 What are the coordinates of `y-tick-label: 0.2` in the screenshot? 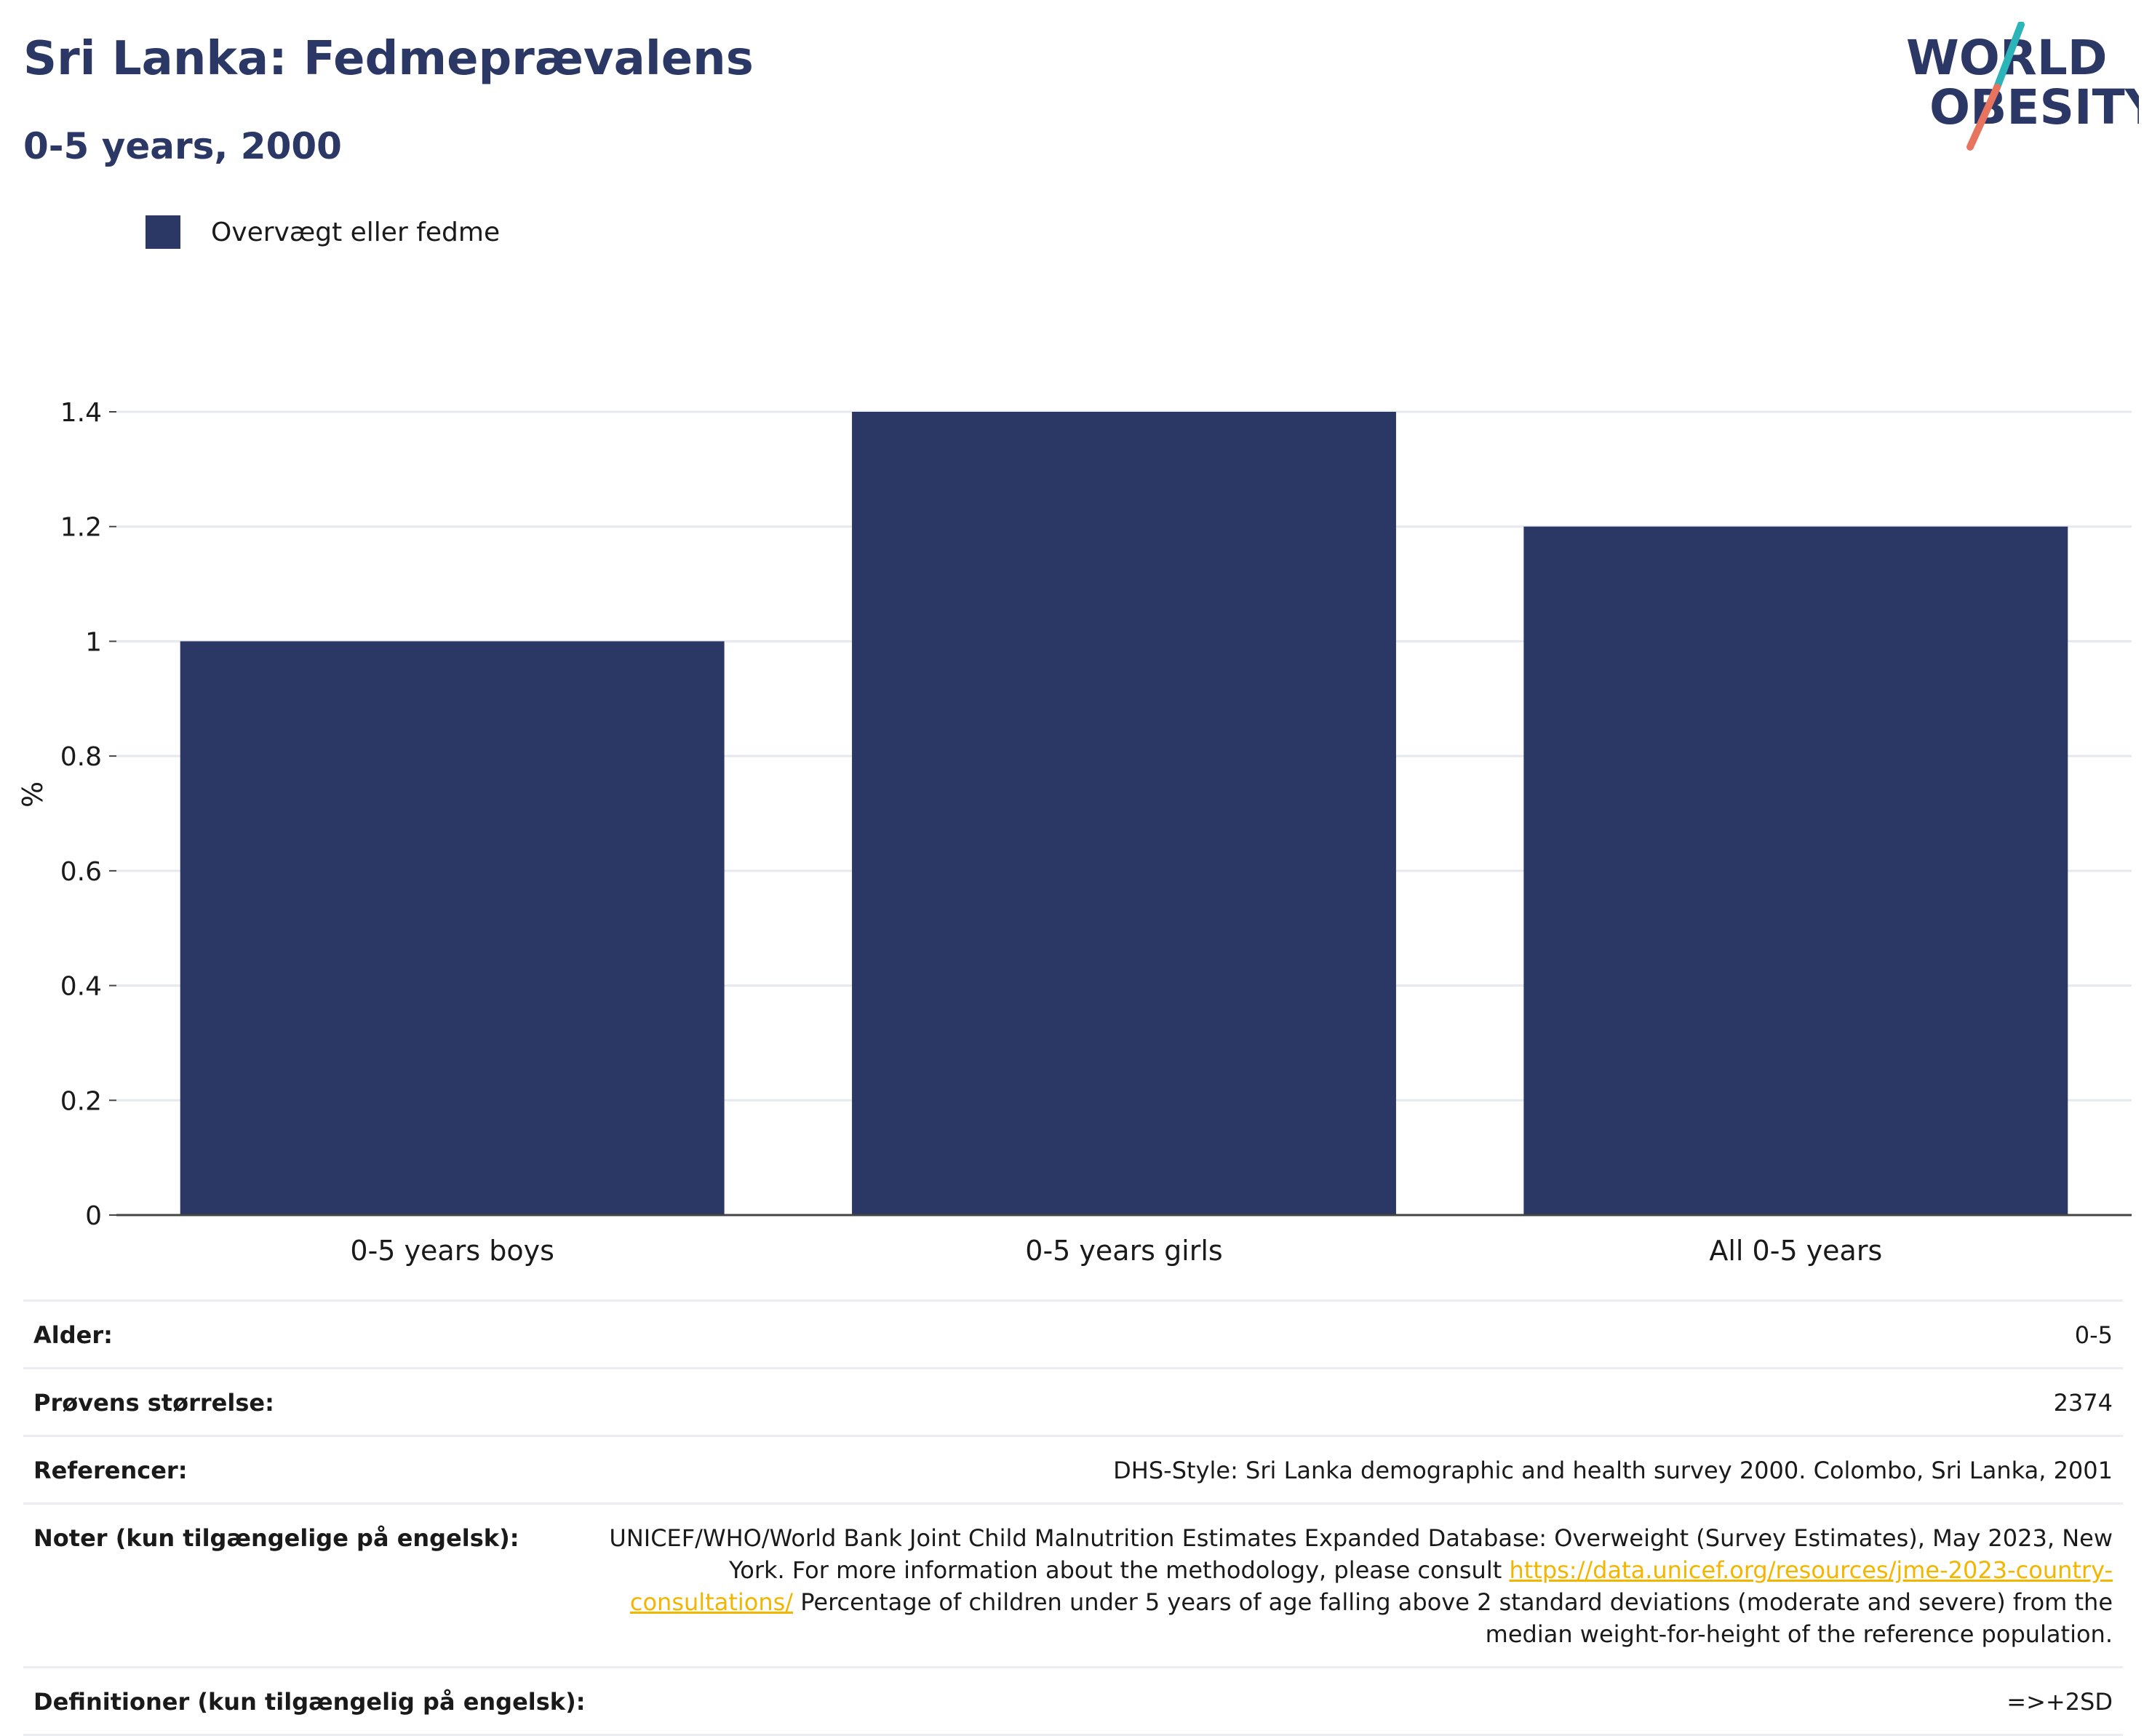 It's located at (81, 1101).